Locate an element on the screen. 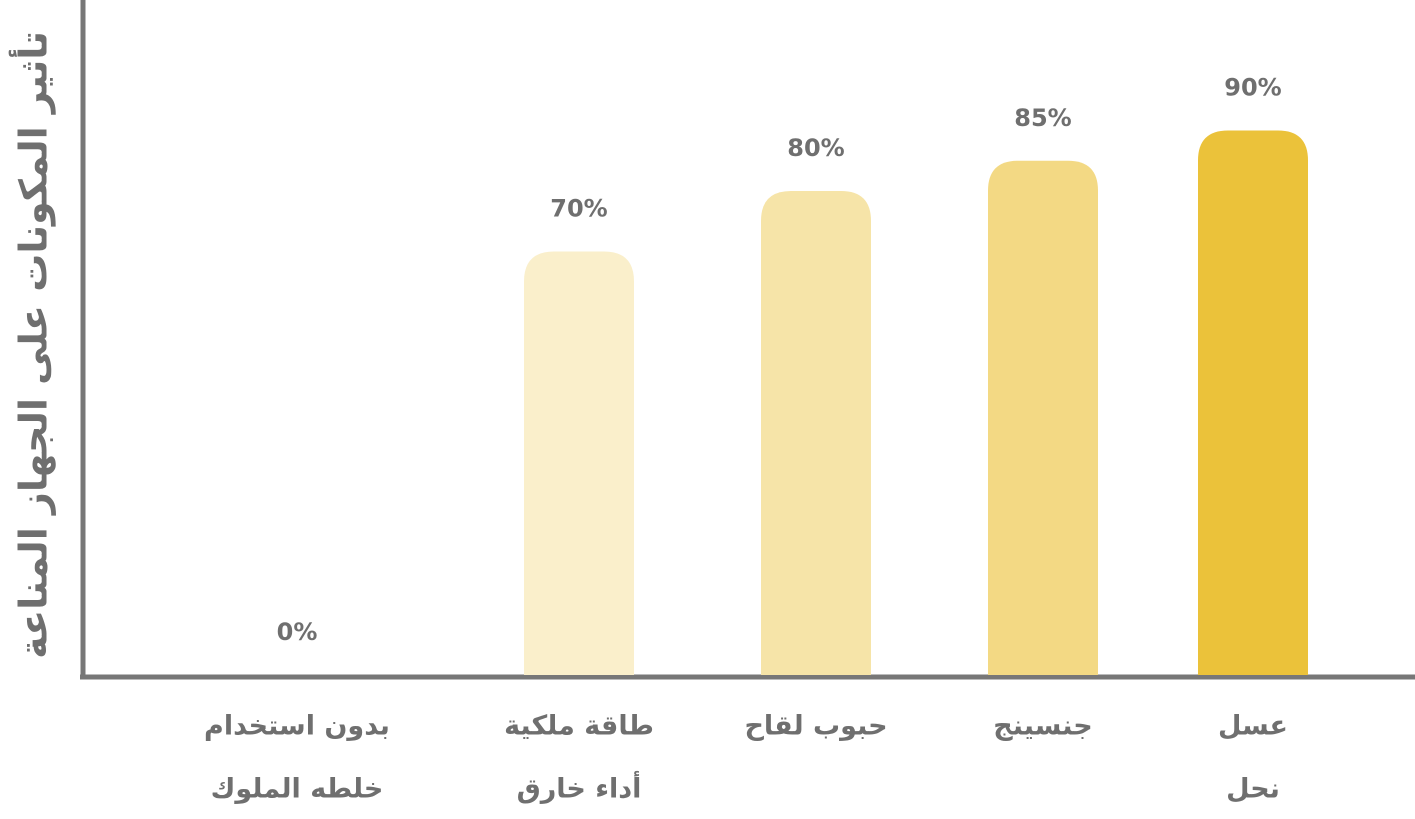 Image resolution: width=1415 pixels, height=819 pixels. x-tick-label: خلطه الملوك is located at coordinates (297, 789).